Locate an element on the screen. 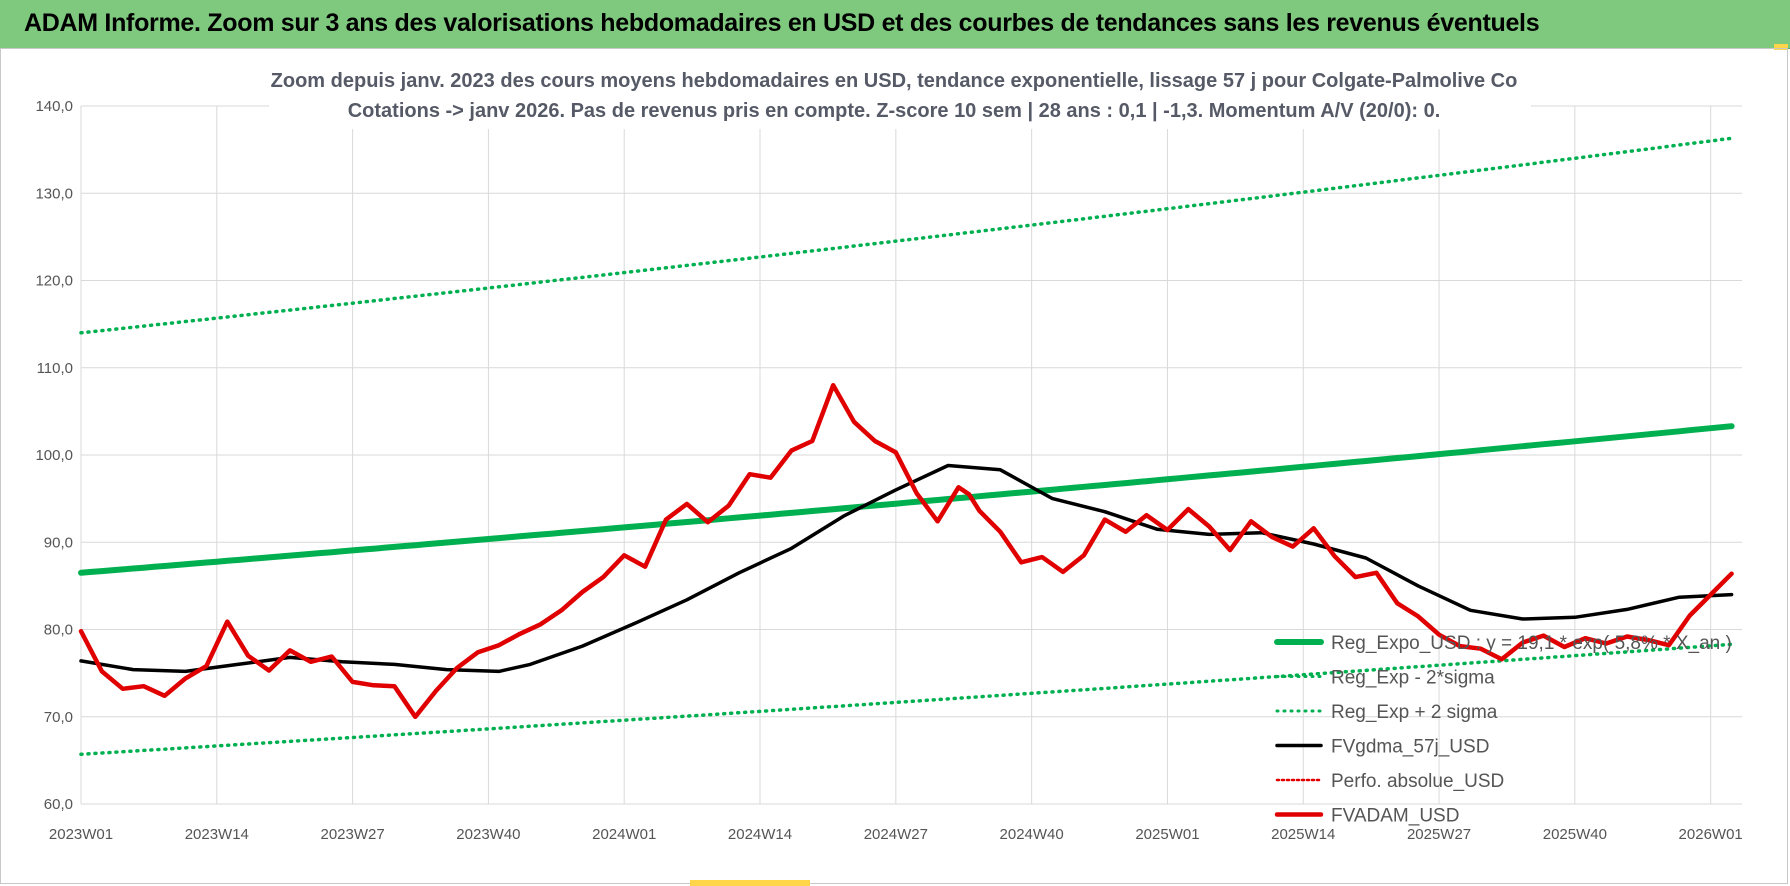 The image size is (1790, 886). x-tick-label: 2025W14 is located at coordinates (1303, 834).